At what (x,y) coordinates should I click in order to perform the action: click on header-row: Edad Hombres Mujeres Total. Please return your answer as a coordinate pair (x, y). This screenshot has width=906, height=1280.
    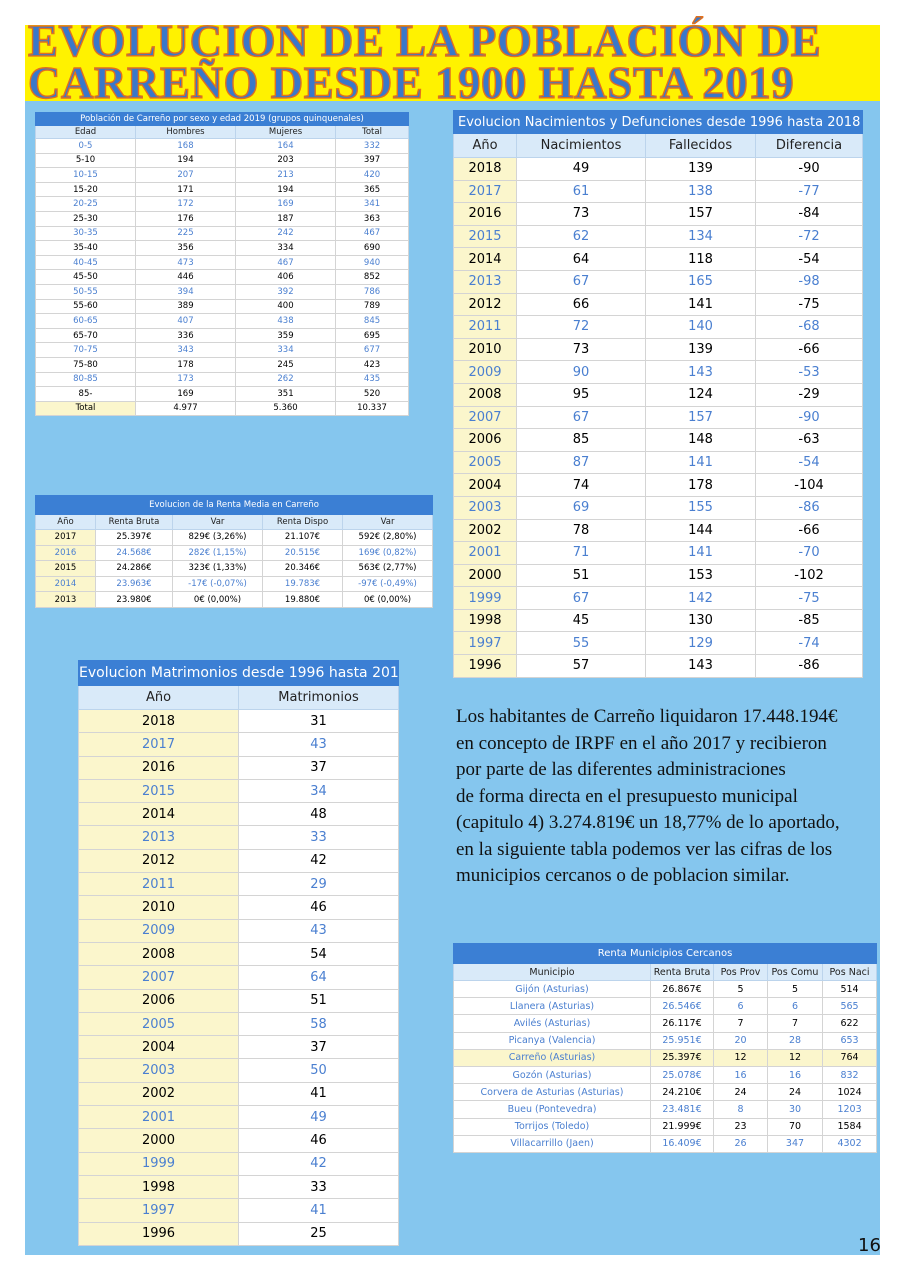
    Looking at the image, I should click on (222, 132).